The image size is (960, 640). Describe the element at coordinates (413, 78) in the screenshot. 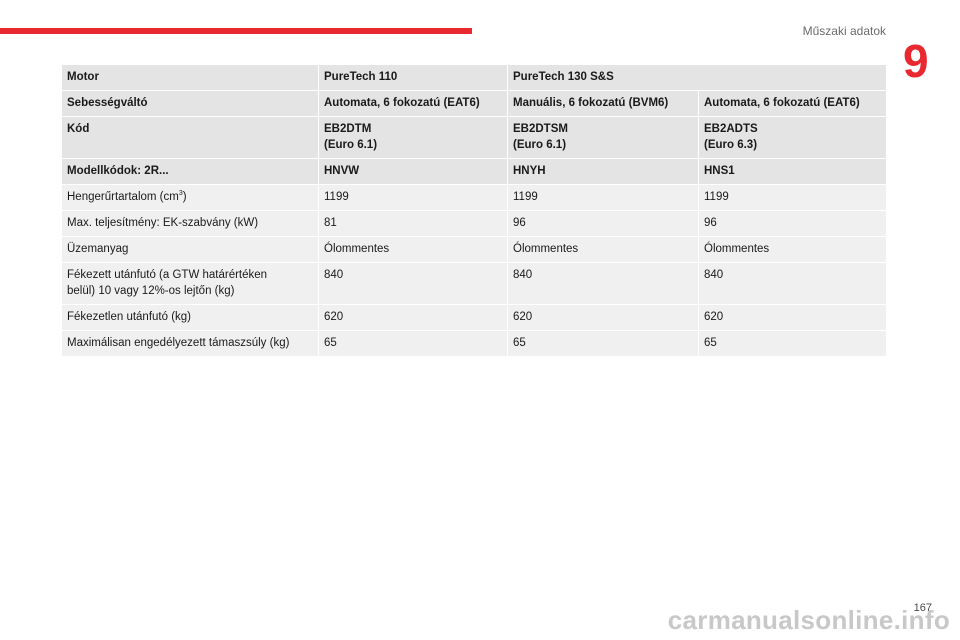

I see `header-cell: PureTech 110` at that location.